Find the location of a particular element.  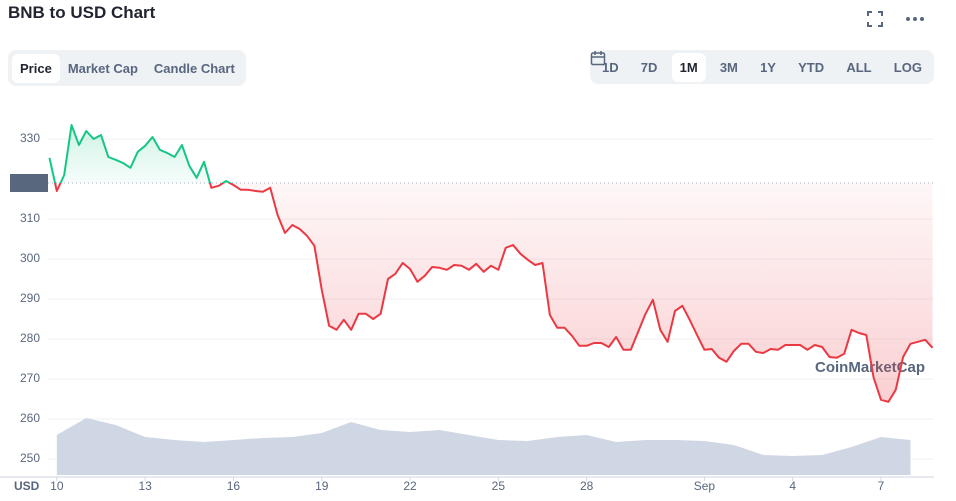

calendar-icon is located at coordinates (598, 58).